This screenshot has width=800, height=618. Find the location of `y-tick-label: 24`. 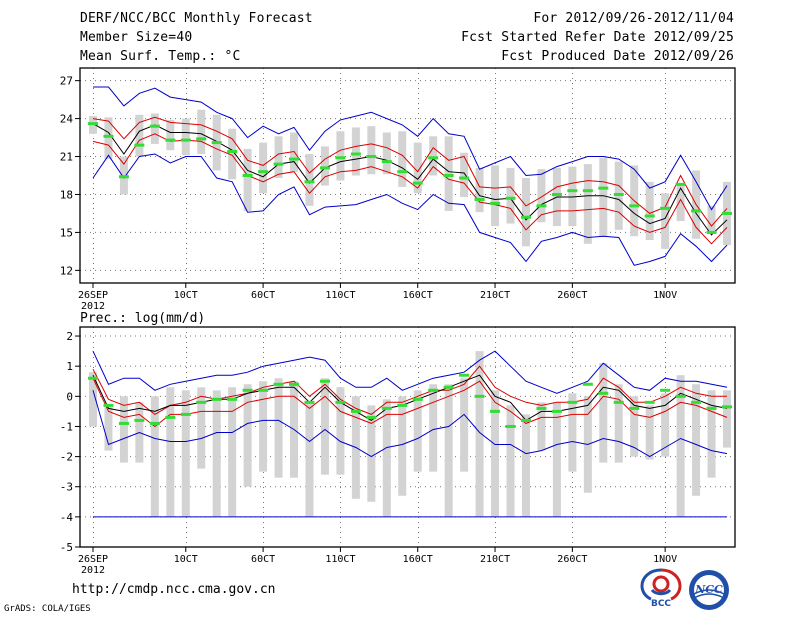

y-tick-label: 24 is located at coordinates (67, 119).